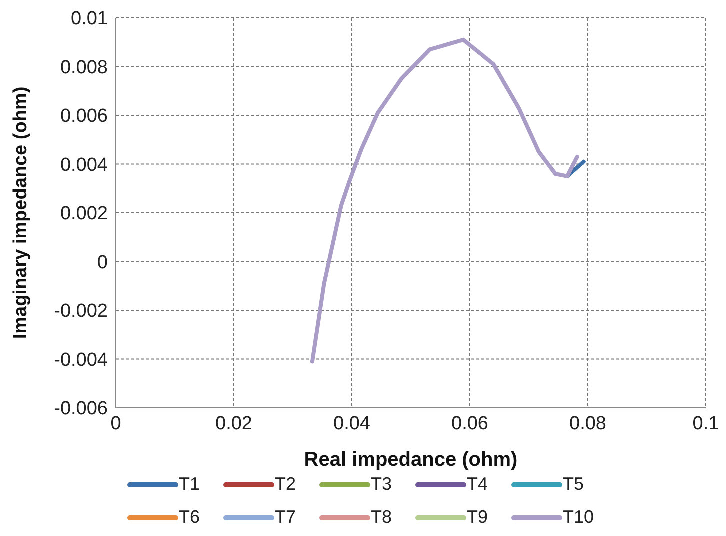  What do you see at coordinates (352, 423) in the screenshot?
I see `x-tick-label: 0.04` at bounding box center [352, 423].